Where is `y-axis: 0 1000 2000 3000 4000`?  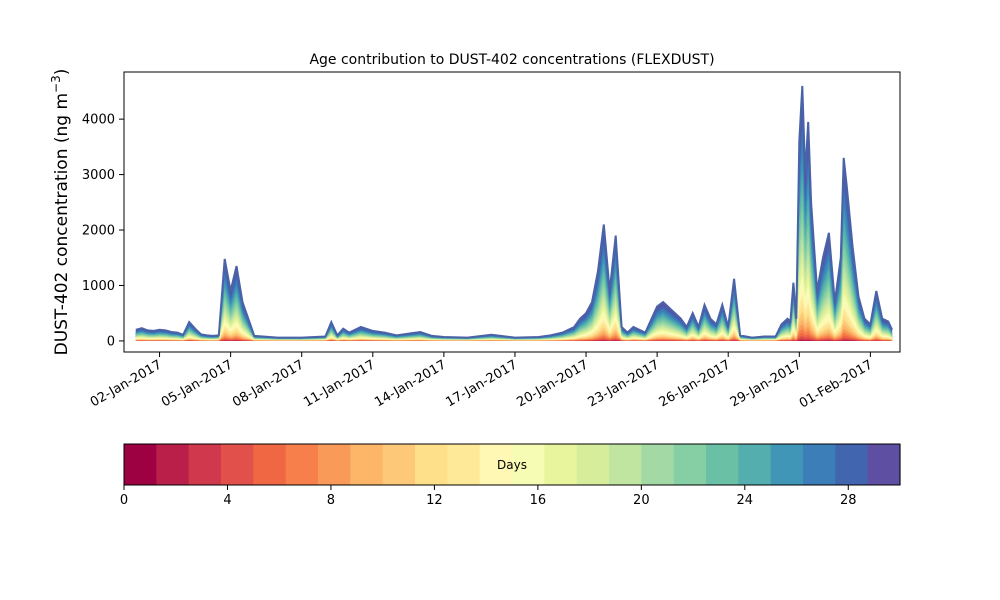
y-axis: 0 1000 2000 3000 4000 is located at coordinates (103, 231).